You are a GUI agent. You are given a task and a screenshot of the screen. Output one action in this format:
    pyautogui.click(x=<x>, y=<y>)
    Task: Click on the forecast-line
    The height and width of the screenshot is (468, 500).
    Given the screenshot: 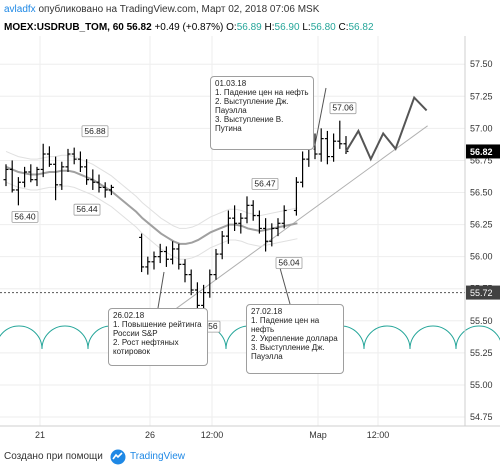 What is the action you would take?
    pyautogui.click(x=386, y=128)
    